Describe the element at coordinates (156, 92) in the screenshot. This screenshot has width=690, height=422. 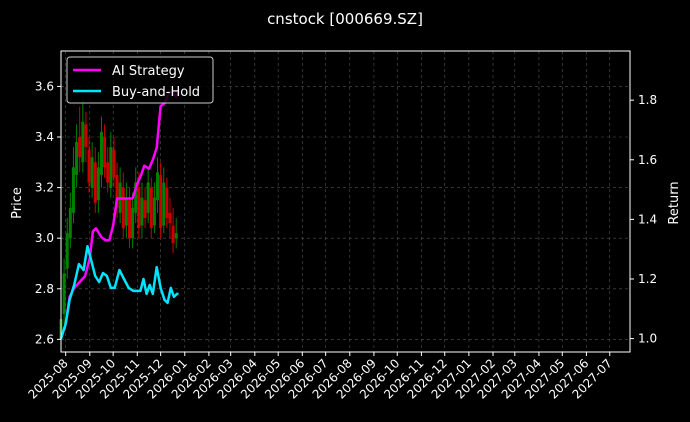
I see `legend-label-buy-and-hold: Buy-and-Hold` at that location.